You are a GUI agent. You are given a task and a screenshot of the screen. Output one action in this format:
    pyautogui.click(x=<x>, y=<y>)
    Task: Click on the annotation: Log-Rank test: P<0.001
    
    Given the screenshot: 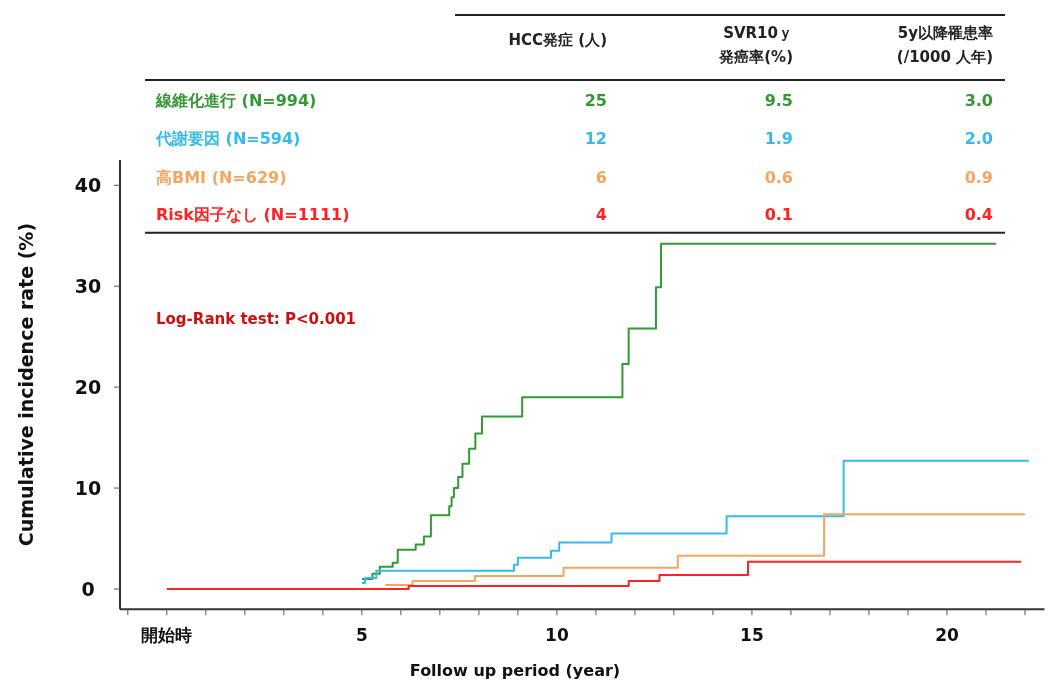 What is the action you would take?
    pyautogui.click(x=256, y=319)
    